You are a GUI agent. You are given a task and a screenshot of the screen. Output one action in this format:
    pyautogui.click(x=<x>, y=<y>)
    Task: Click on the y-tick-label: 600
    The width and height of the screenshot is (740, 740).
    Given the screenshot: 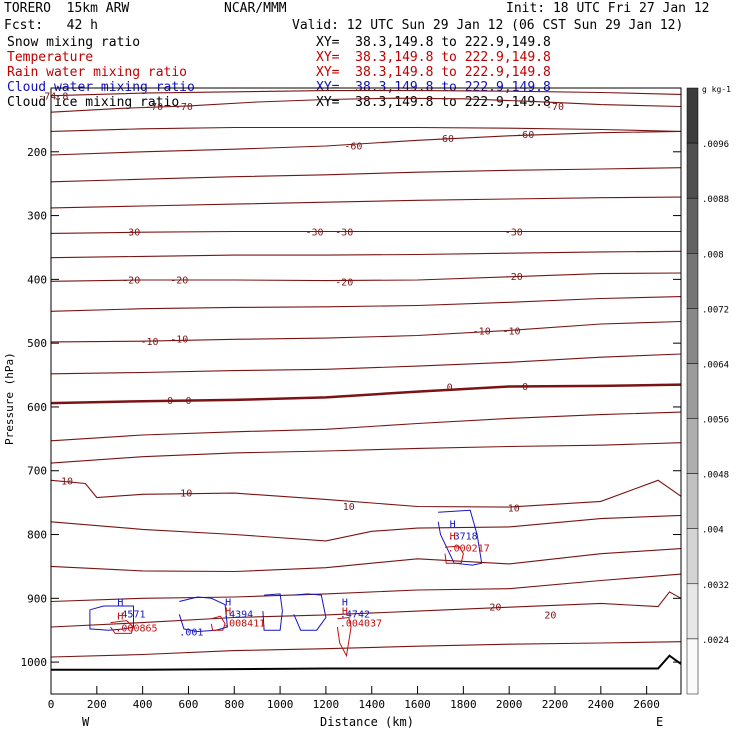 What is the action you would take?
    pyautogui.click(x=37, y=407)
    